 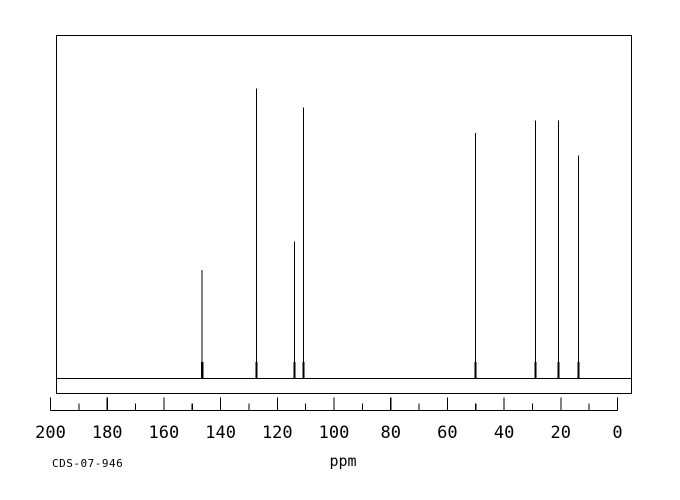 I want to click on axis-tick-label: 20, so click(x=561, y=433).